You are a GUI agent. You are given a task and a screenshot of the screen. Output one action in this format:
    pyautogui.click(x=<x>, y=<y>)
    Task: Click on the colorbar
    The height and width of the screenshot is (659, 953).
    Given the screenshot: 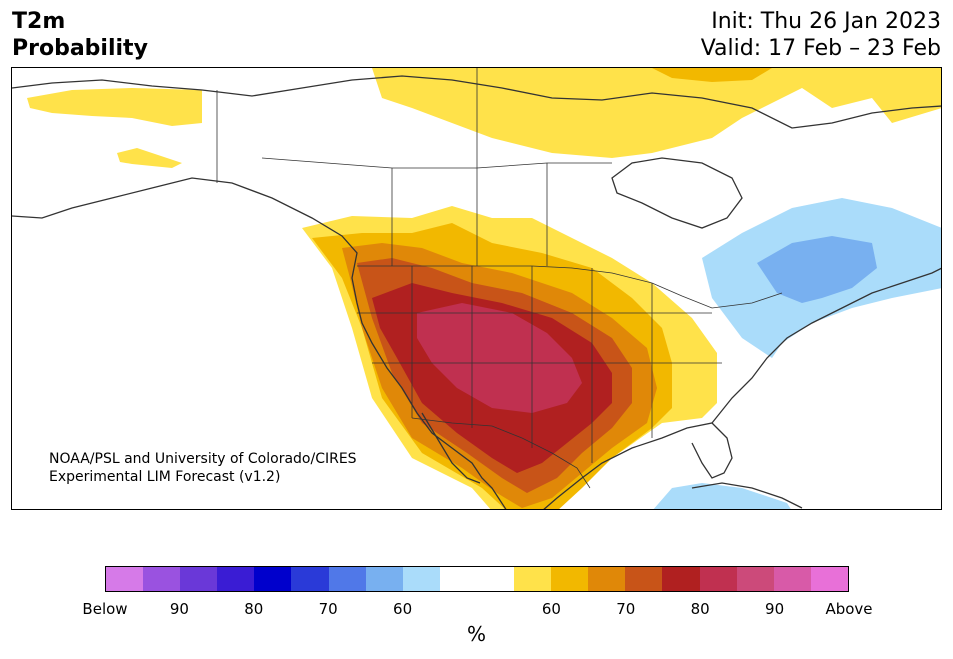 What is the action you would take?
    pyautogui.click(x=477, y=579)
    